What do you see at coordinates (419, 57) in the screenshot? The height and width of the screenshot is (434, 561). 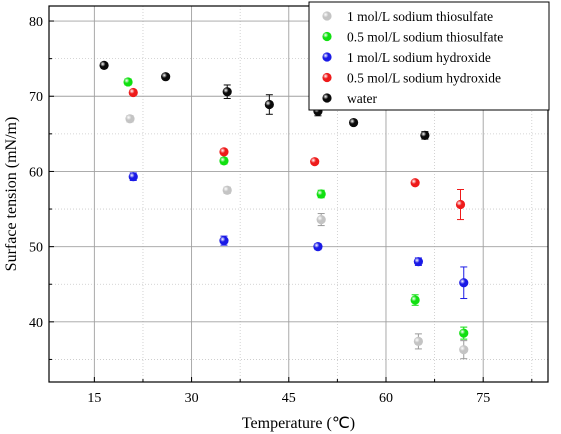 I see `legend-label: 1 mol/L sodium hydroxide` at bounding box center [419, 57].